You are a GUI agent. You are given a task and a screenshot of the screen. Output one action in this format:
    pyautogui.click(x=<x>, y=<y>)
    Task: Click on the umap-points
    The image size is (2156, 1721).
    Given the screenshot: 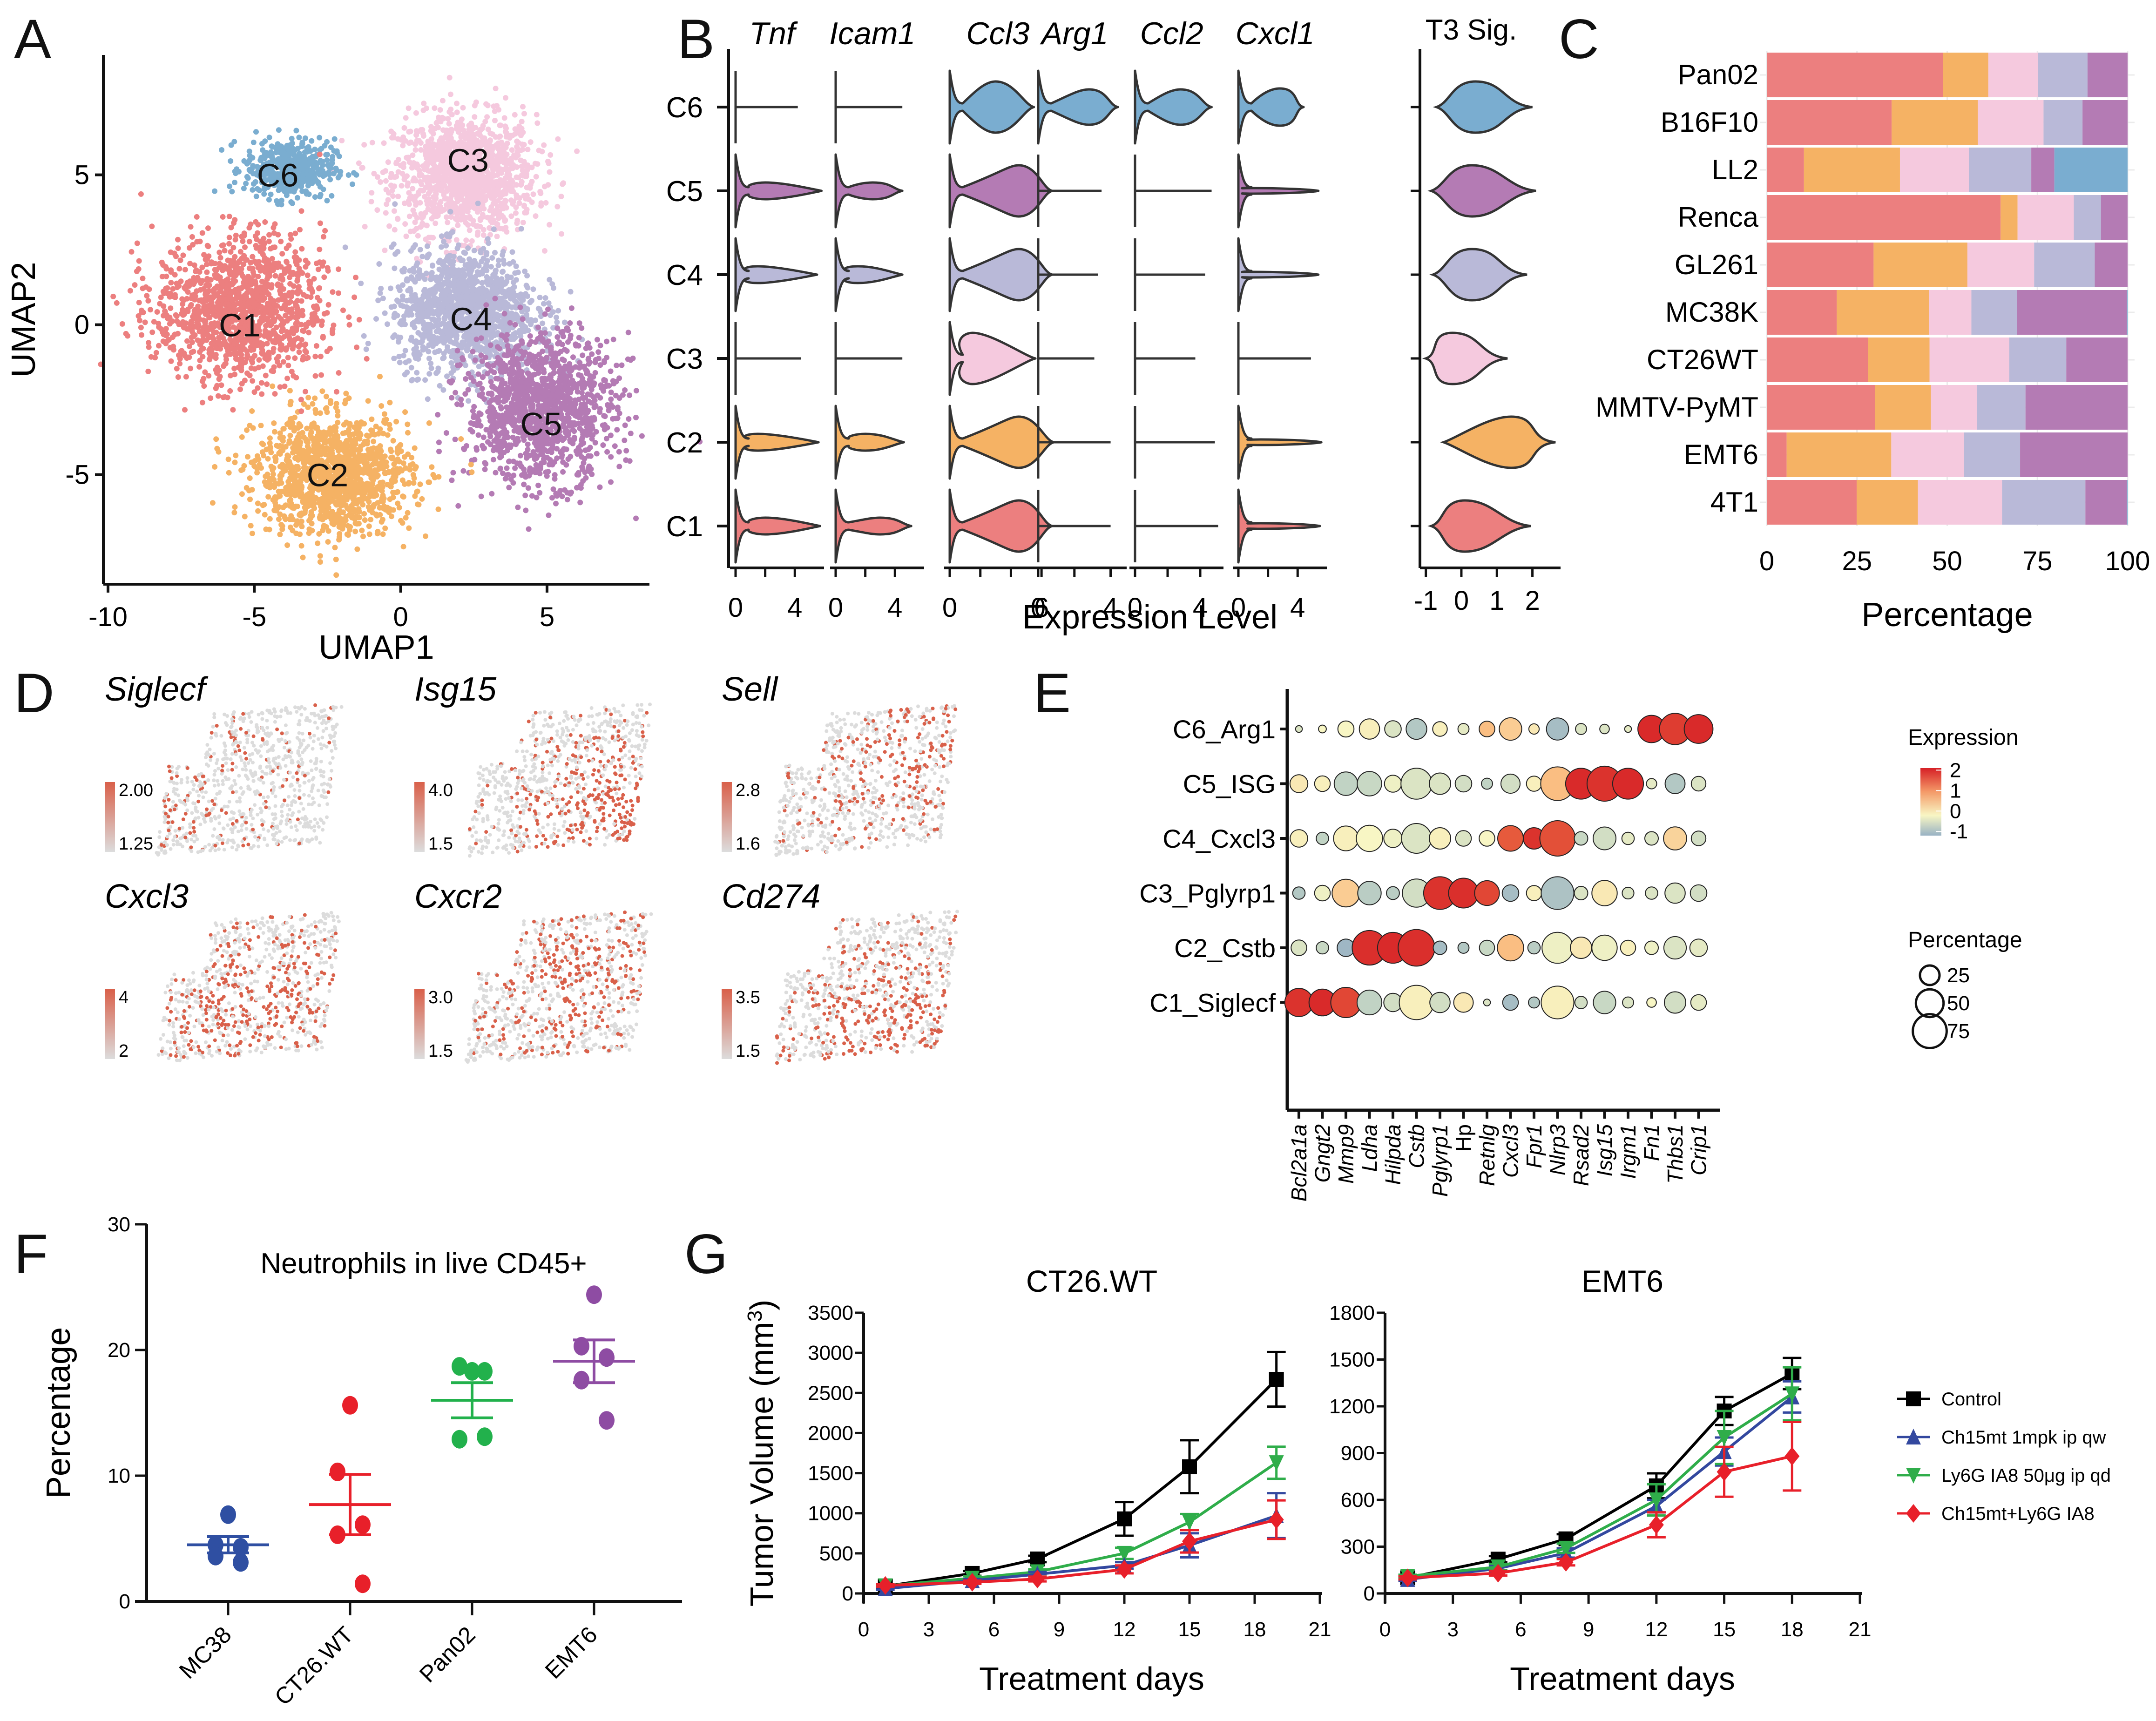 What is the action you would take?
    pyautogui.click(x=401, y=326)
    